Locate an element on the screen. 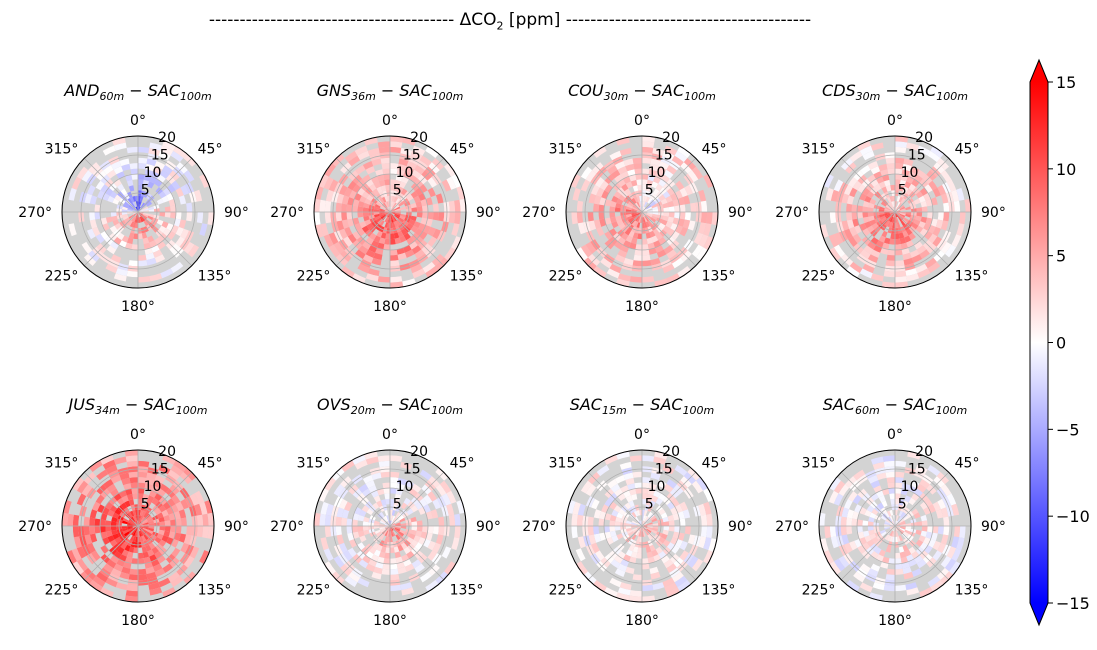  title-prefix: ---------------------------------------- is located at coordinates (334, 20).